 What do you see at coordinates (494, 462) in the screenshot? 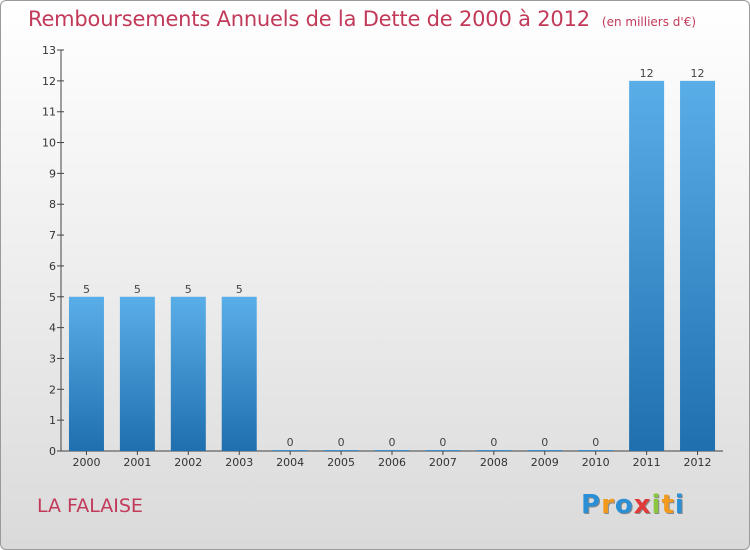
I see `x-tick-label: 2008` at bounding box center [494, 462].